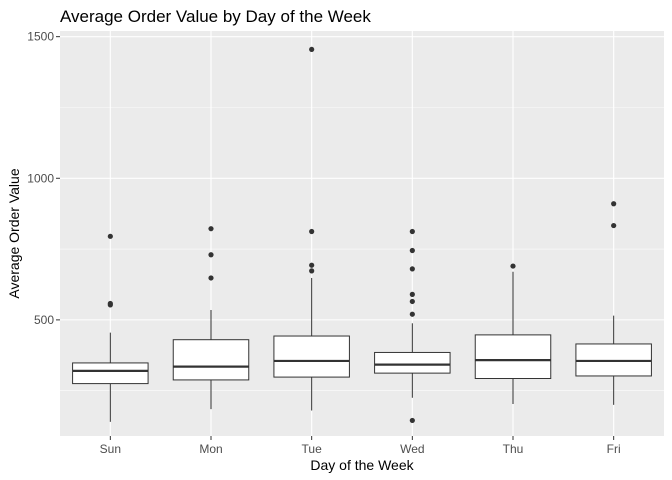 This screenshot has width=672, height=480. Describe the element at coordinates (360, 446) in the screenshot. I see `x-axis: Sun Mon Tue Wed Thu Fri` at that location.